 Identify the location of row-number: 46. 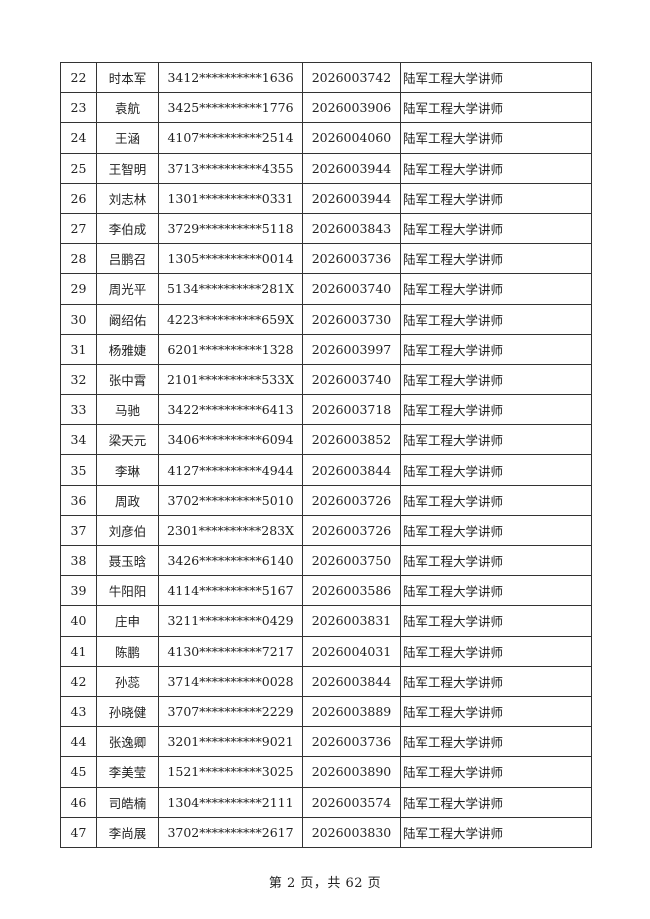
(78, 802).